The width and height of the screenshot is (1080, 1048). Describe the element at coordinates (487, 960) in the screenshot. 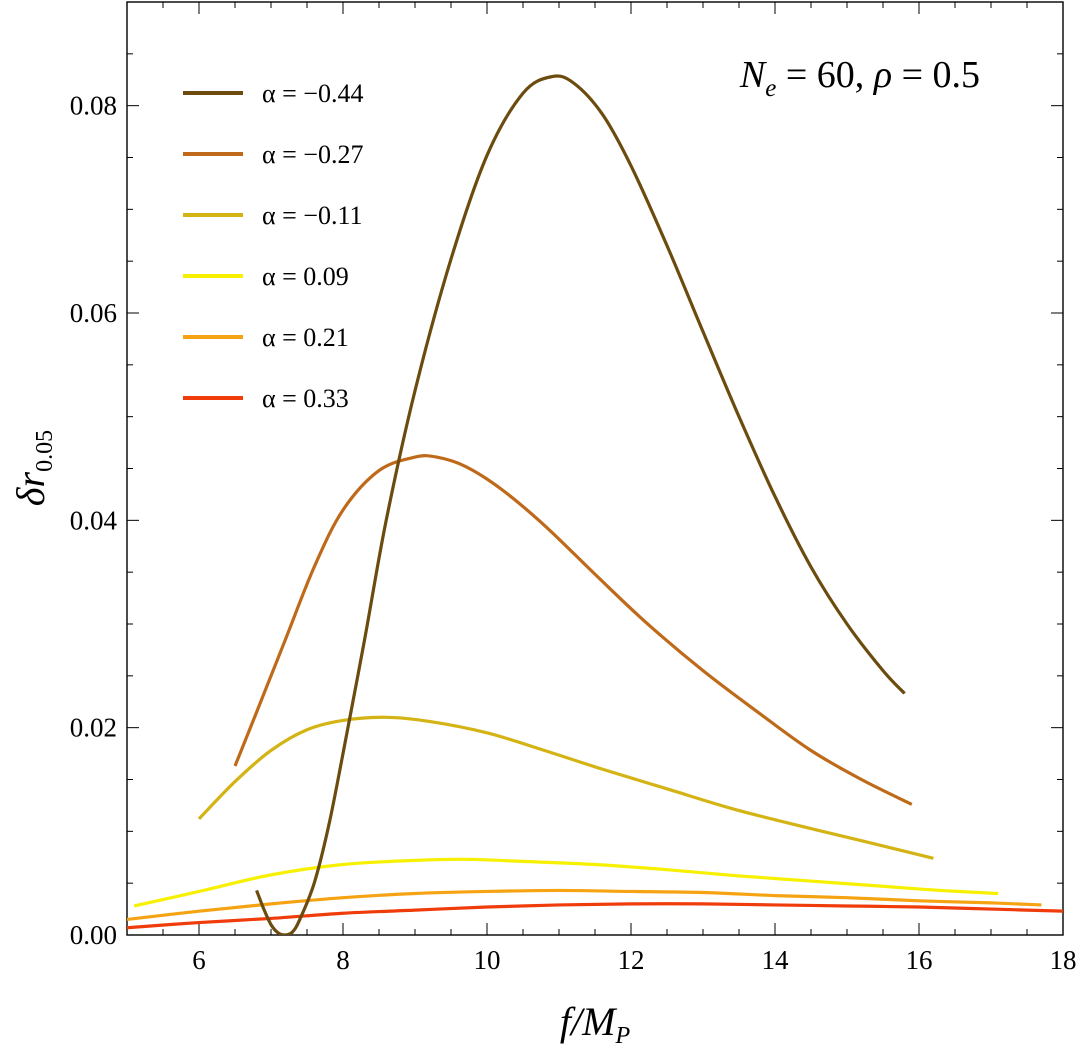

I see `x-tick-label: 10` at that location.